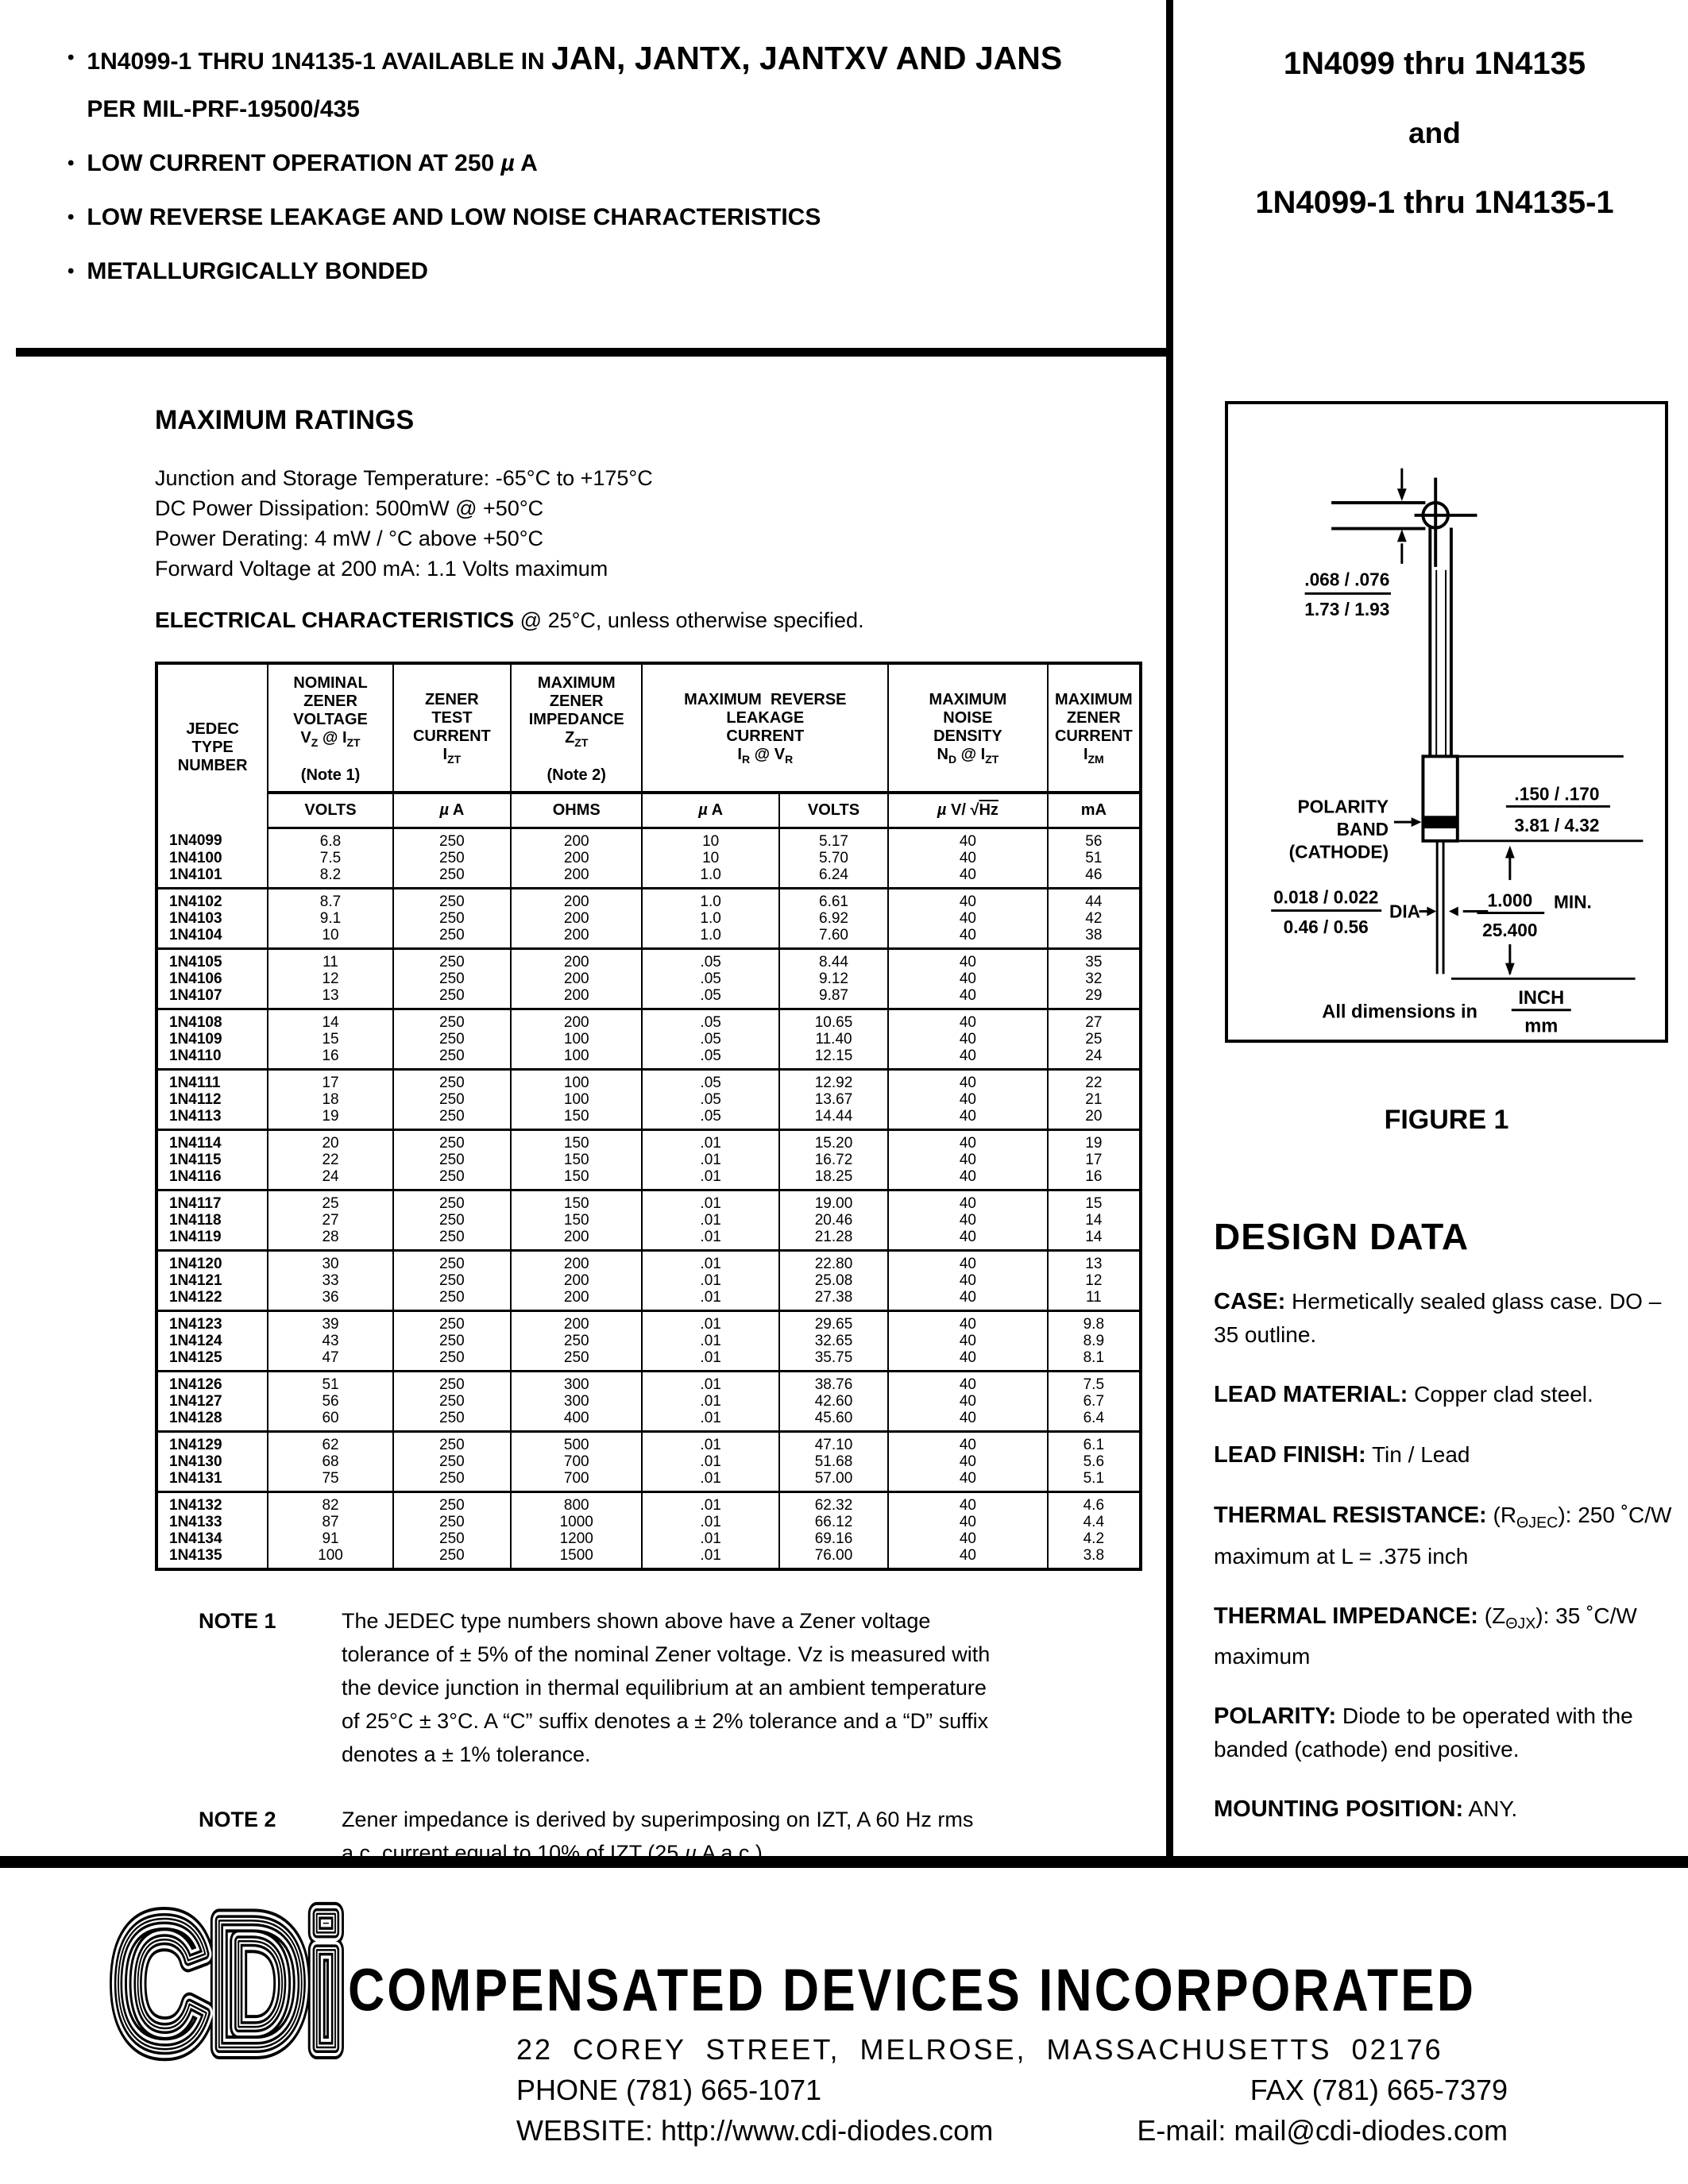 The width and height of the screenshot is (1688, 2184). Describe the element at coordinates (212, 1220) in the screenshot. I see `jedec-type-cell: 1N4118` at that location.